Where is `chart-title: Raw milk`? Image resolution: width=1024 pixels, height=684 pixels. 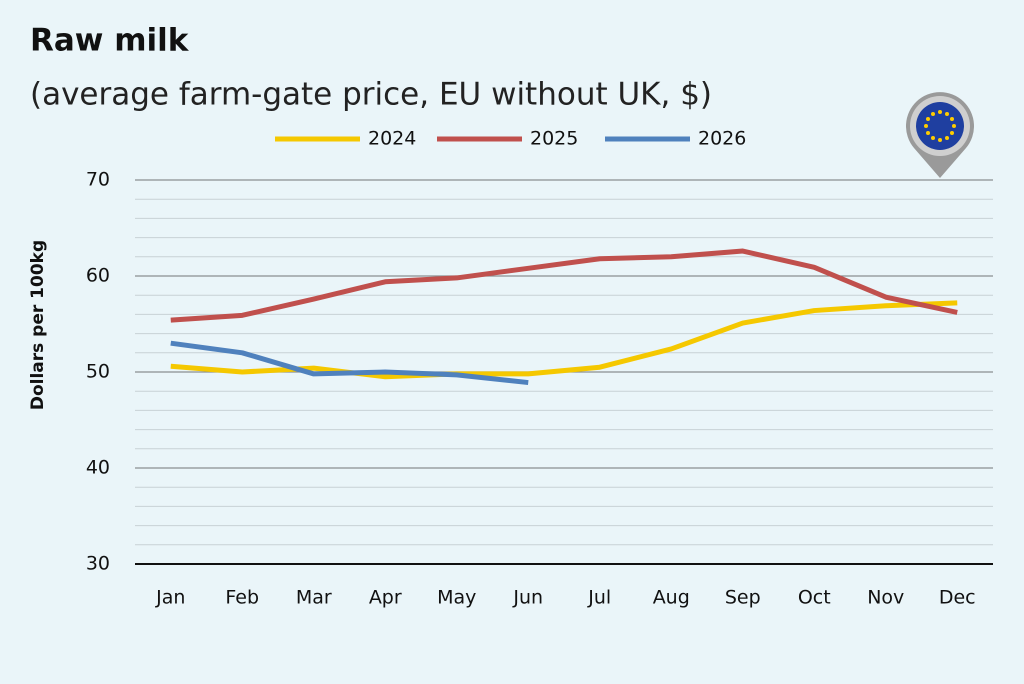
chart-title: Raw milk is located at coordinates (110, 41).